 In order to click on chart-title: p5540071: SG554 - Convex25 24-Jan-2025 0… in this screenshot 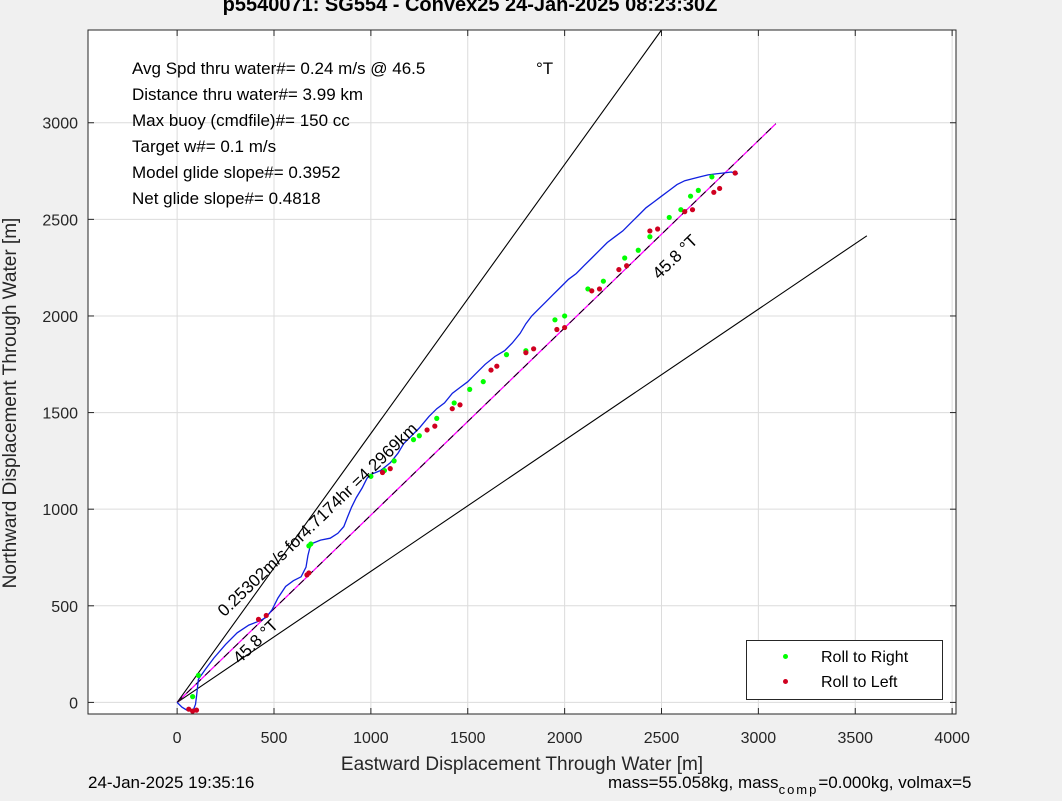, I will do `click(470, 8)`.